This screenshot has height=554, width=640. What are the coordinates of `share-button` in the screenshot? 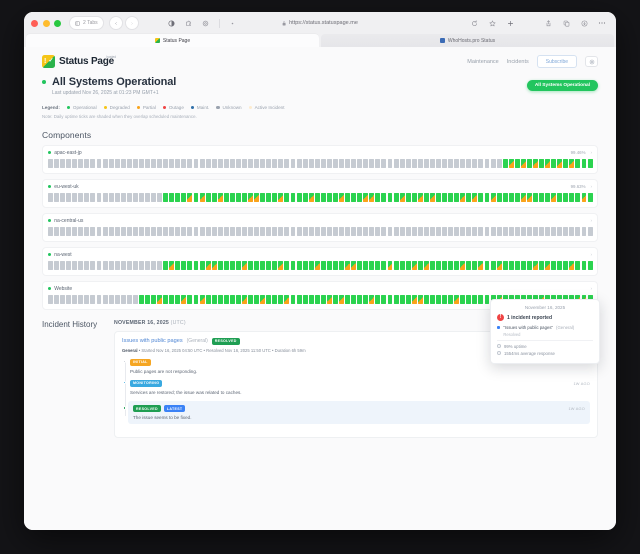 It's located at (548, 23).